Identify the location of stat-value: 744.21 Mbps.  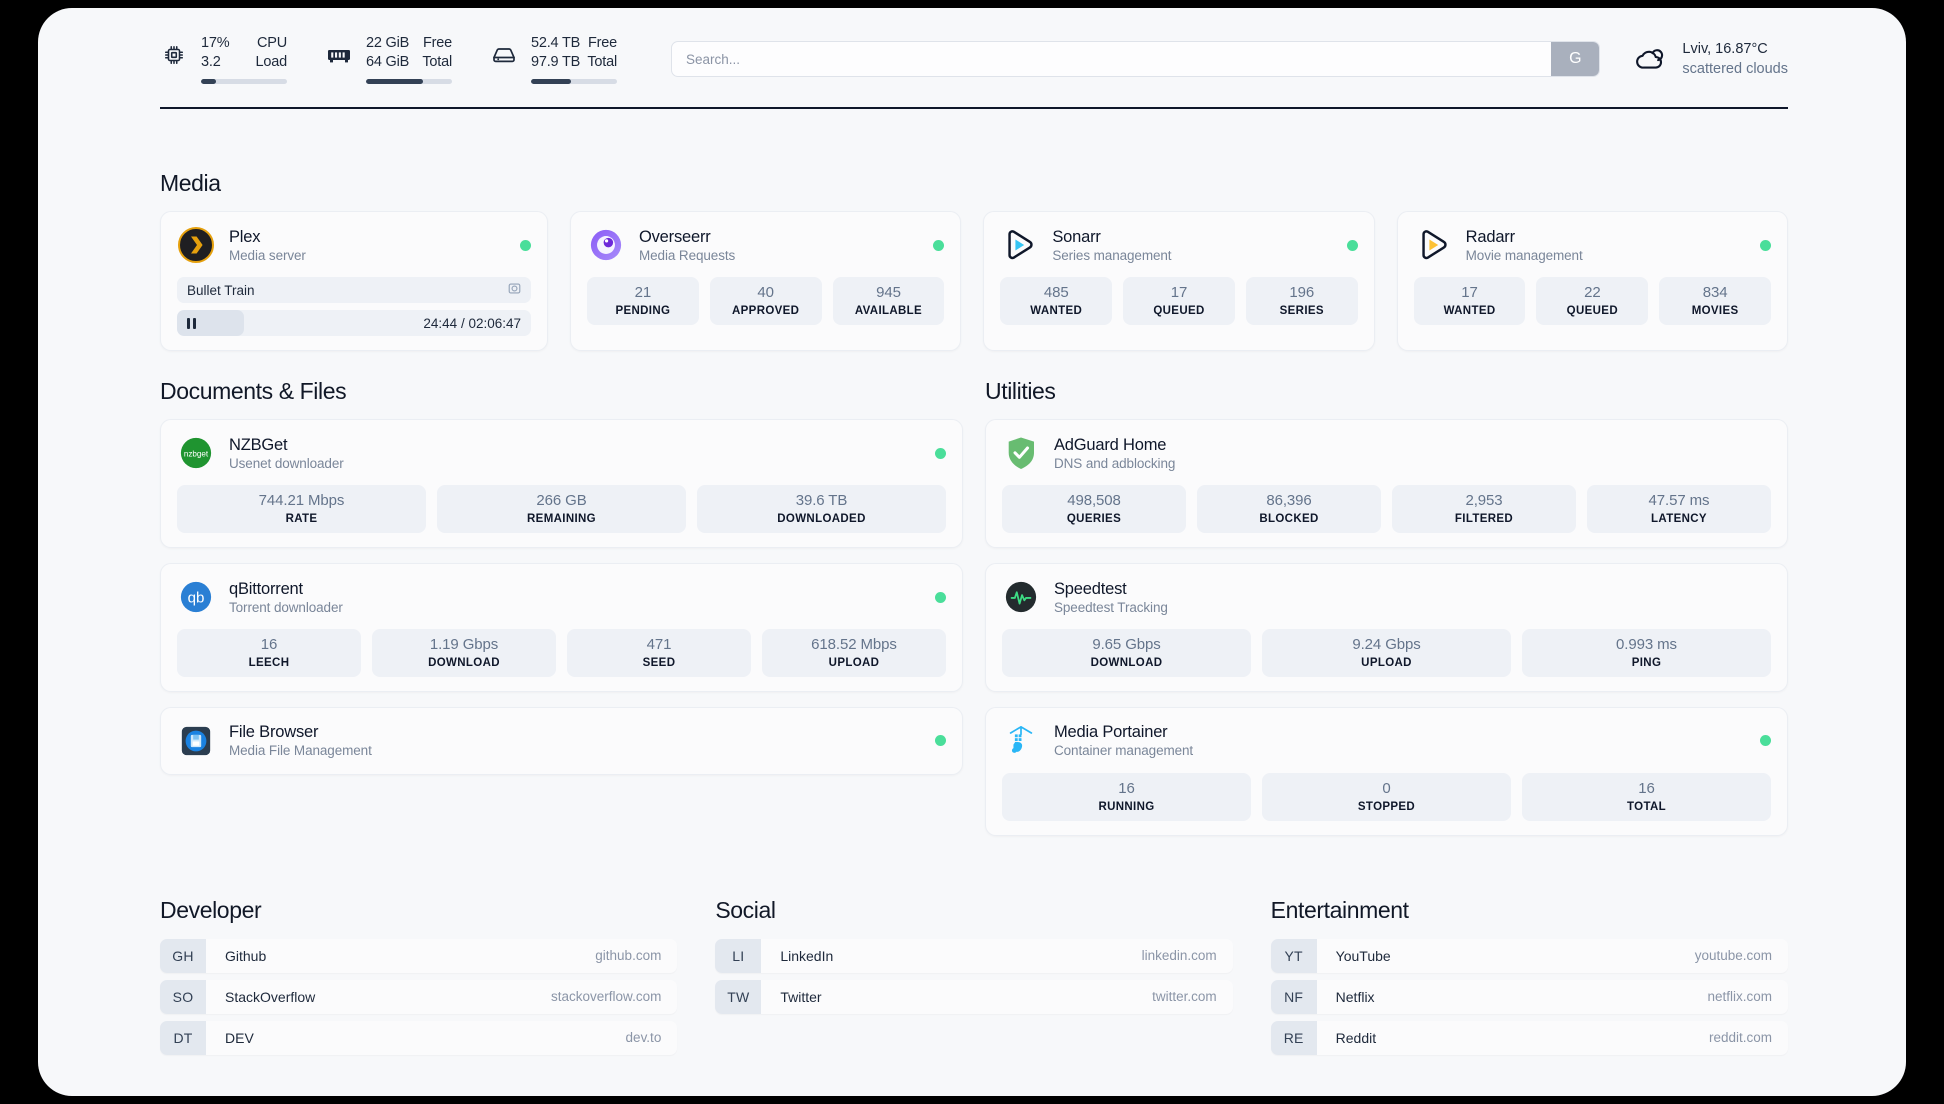
(301, 501).